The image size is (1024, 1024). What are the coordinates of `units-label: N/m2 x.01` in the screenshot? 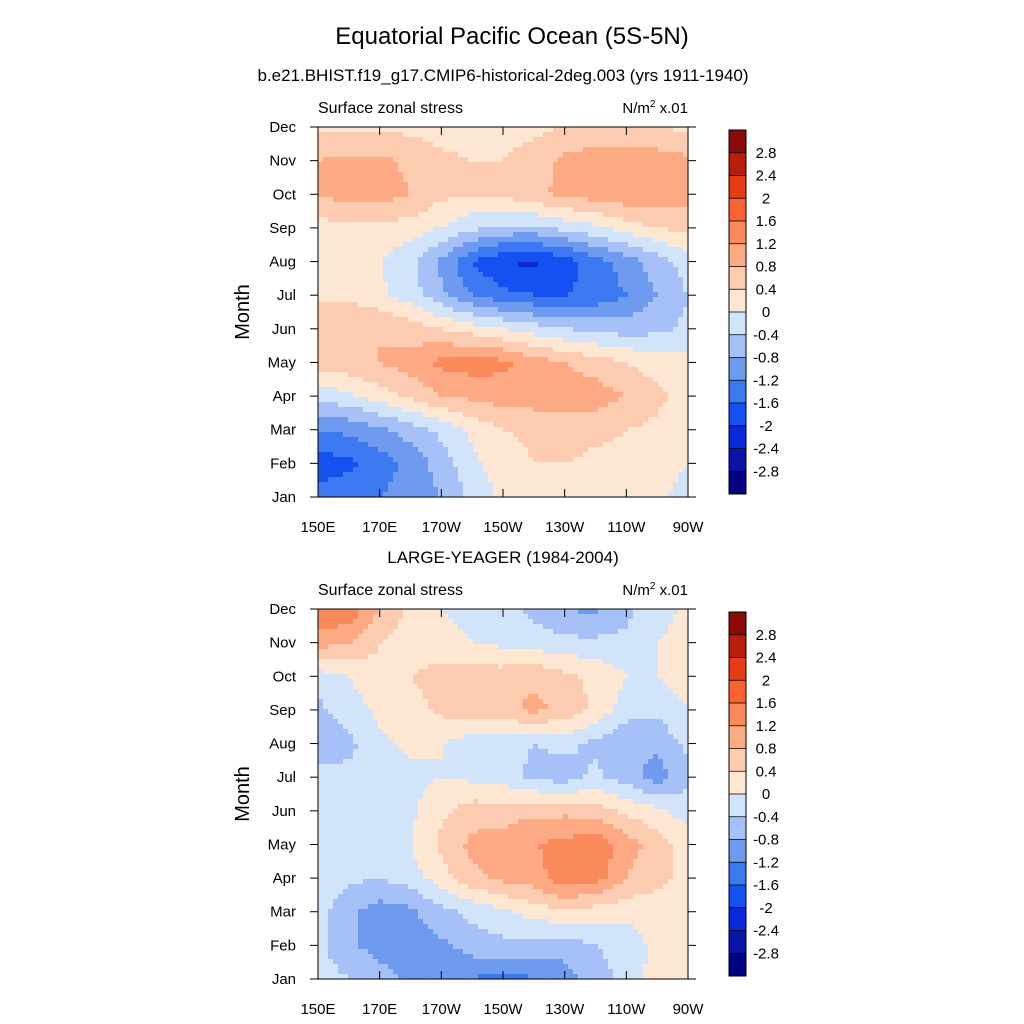 It's located at (655, 108).